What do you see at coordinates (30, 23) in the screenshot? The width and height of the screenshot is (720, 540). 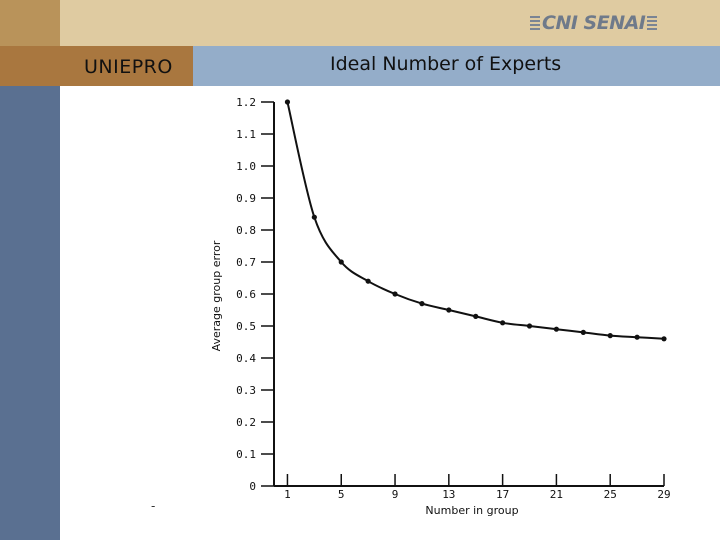 I see `left-strip-top` at bounding box center [30, 23].